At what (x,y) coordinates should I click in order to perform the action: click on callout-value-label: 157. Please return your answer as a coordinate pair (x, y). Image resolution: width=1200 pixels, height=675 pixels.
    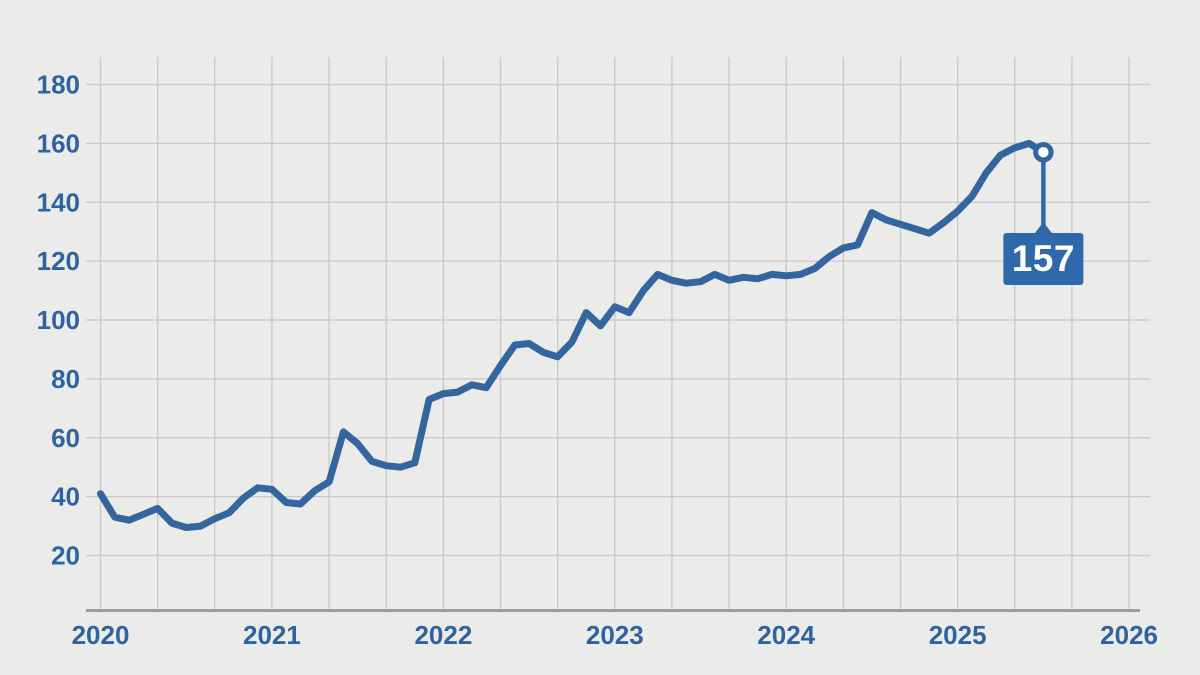
    Looking at the image, I should click on (1043, 258).